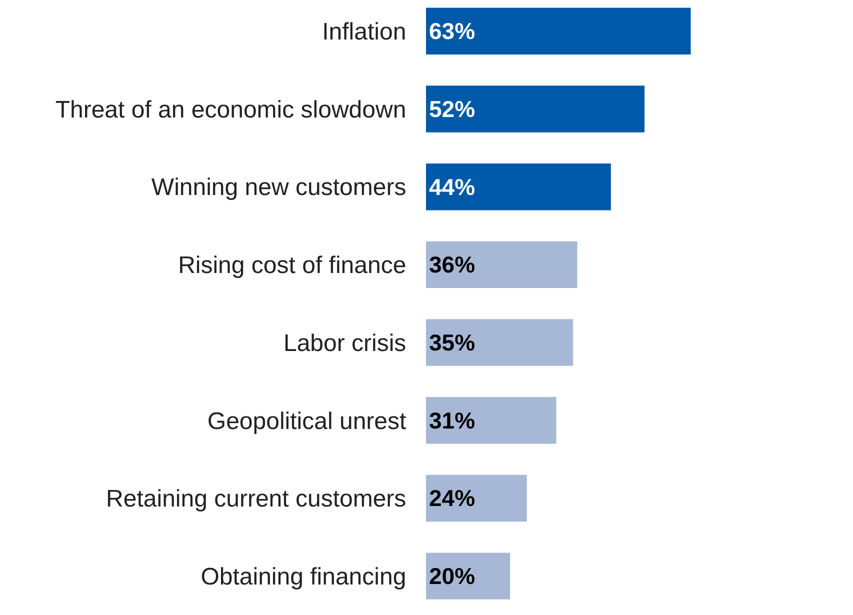  I want to click on data-label: 20%, so click(452, 576).